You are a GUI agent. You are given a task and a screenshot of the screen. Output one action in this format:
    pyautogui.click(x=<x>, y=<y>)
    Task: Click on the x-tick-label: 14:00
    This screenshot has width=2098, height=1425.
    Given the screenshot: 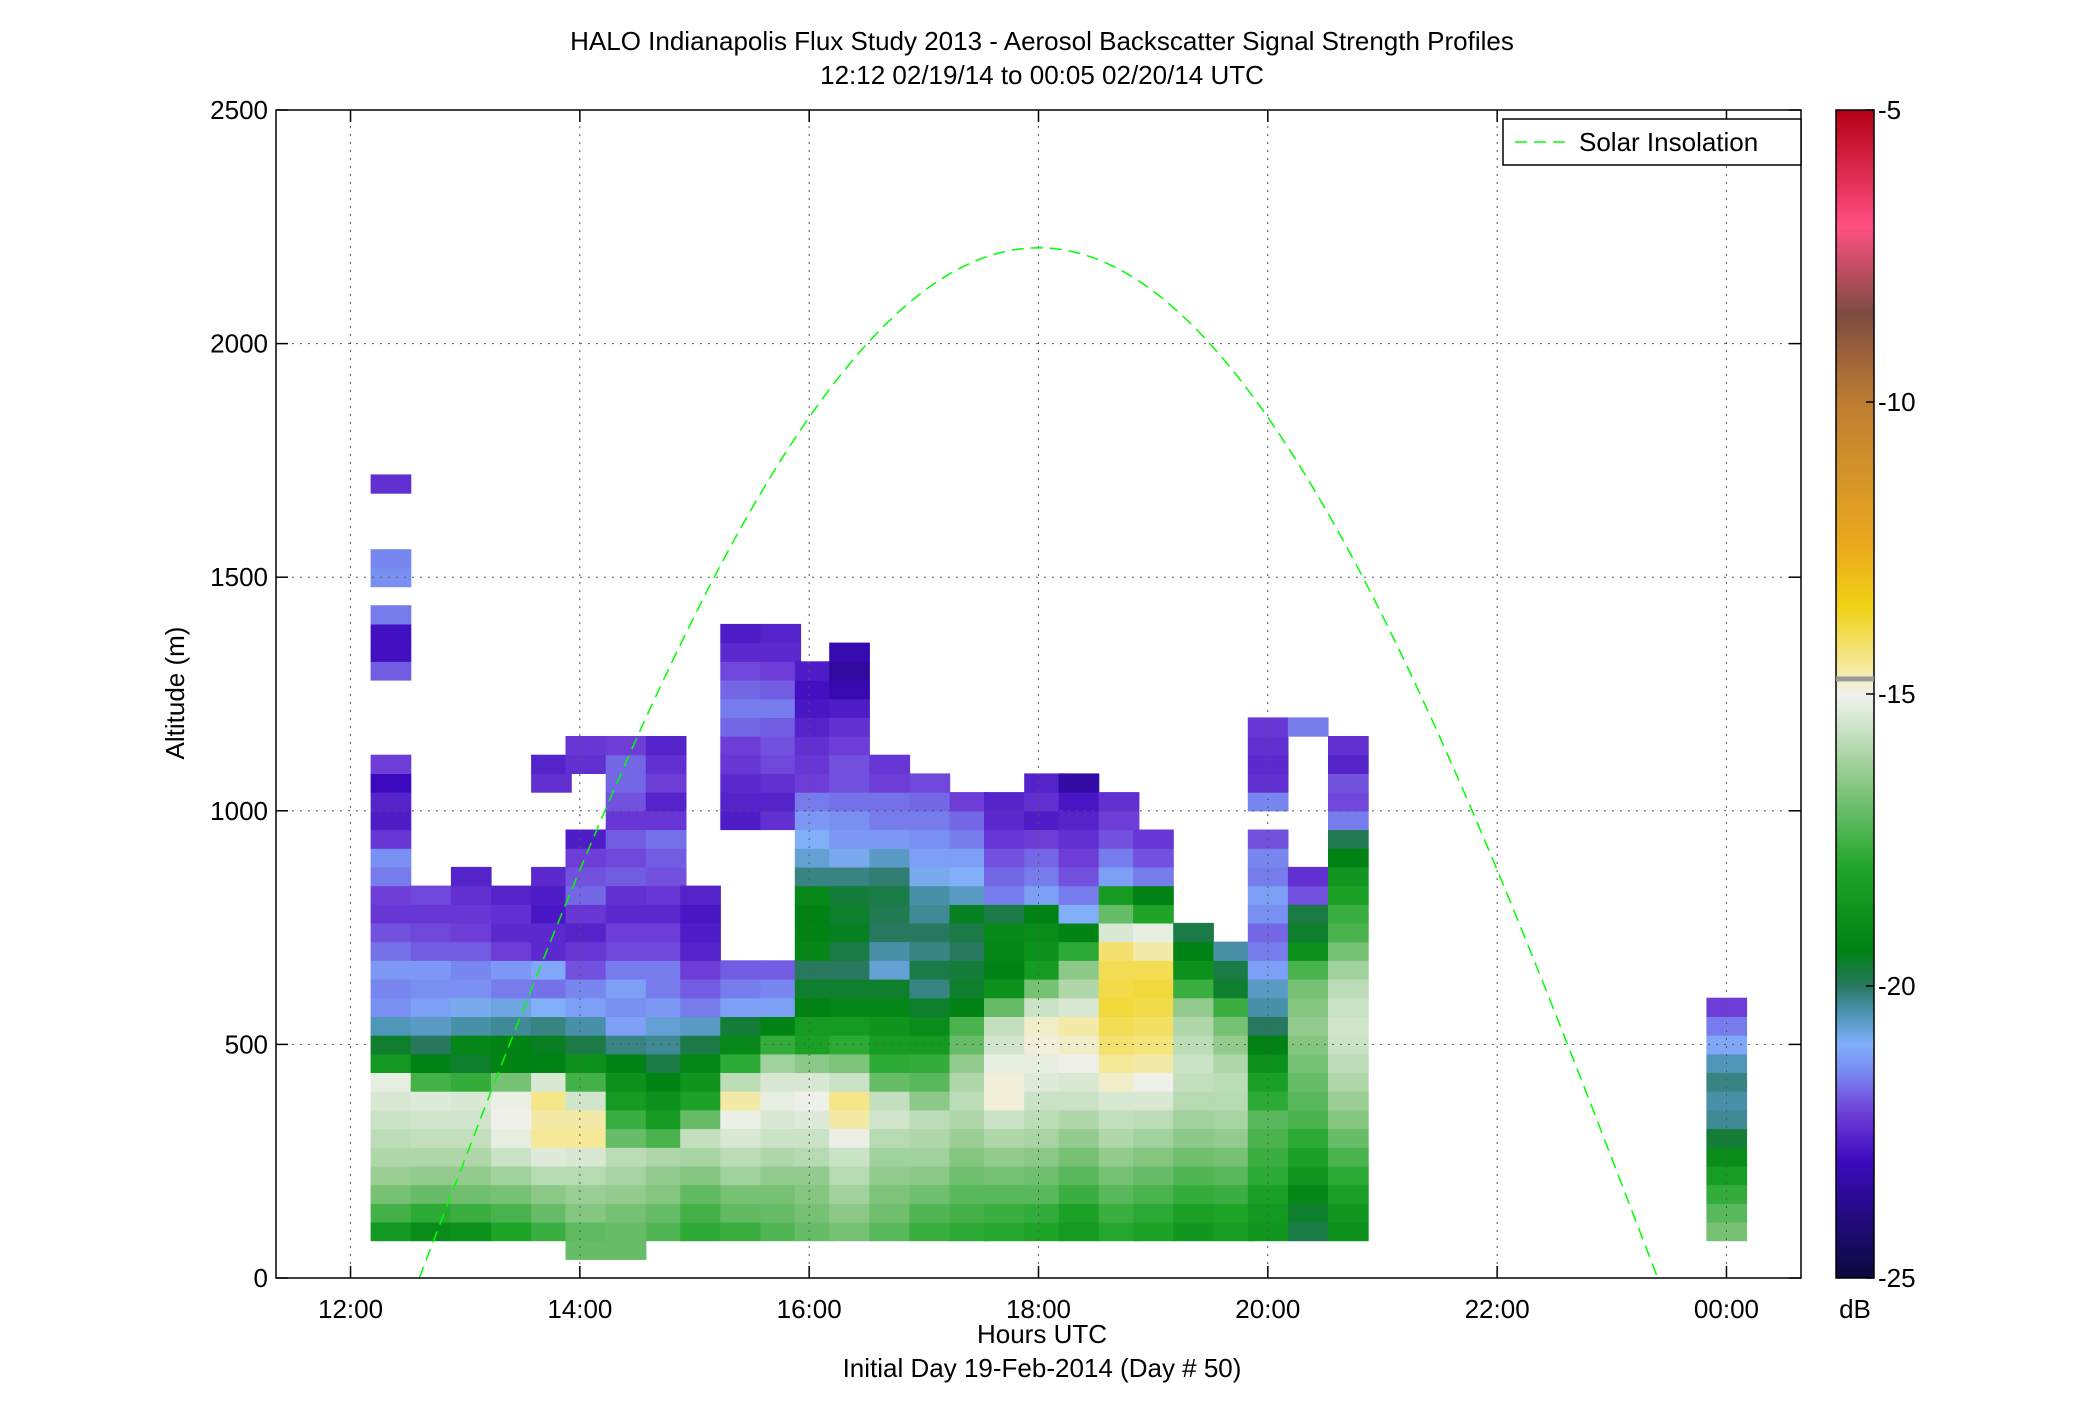 What is the action you would take?
    pyautogui.click(x=579, y=1309)
    